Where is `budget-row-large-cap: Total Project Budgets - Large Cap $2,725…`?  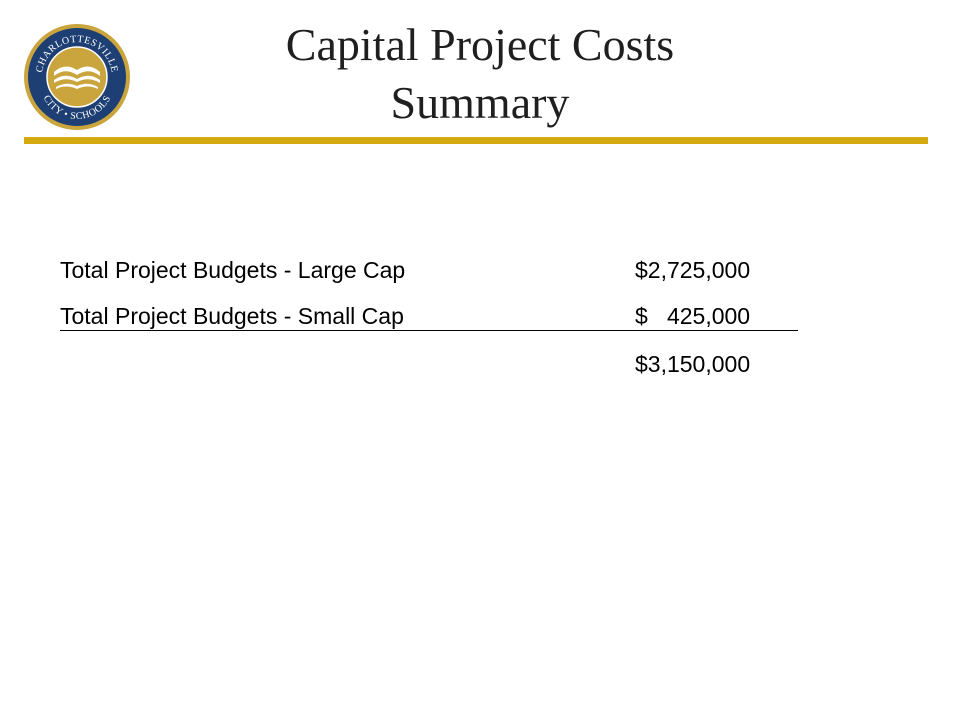
budget-row-large-cap: Total Project Budgets - Large Cap $2,725… is located at coordinates (429, 270).